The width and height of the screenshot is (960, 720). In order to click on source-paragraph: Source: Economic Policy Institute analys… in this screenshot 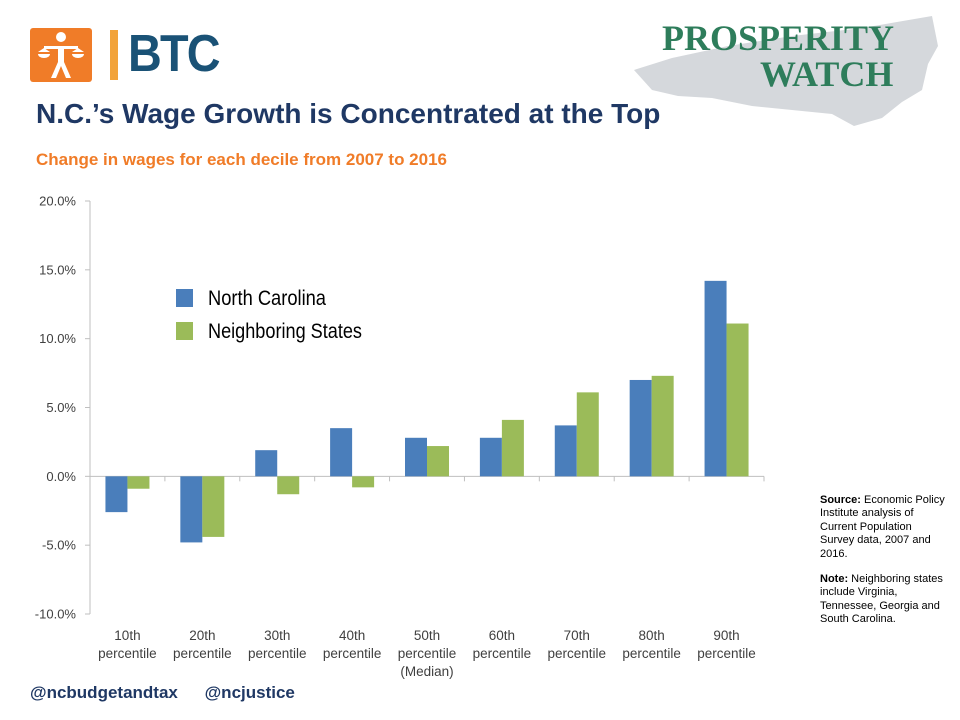, I will do `click(884, 527)`.